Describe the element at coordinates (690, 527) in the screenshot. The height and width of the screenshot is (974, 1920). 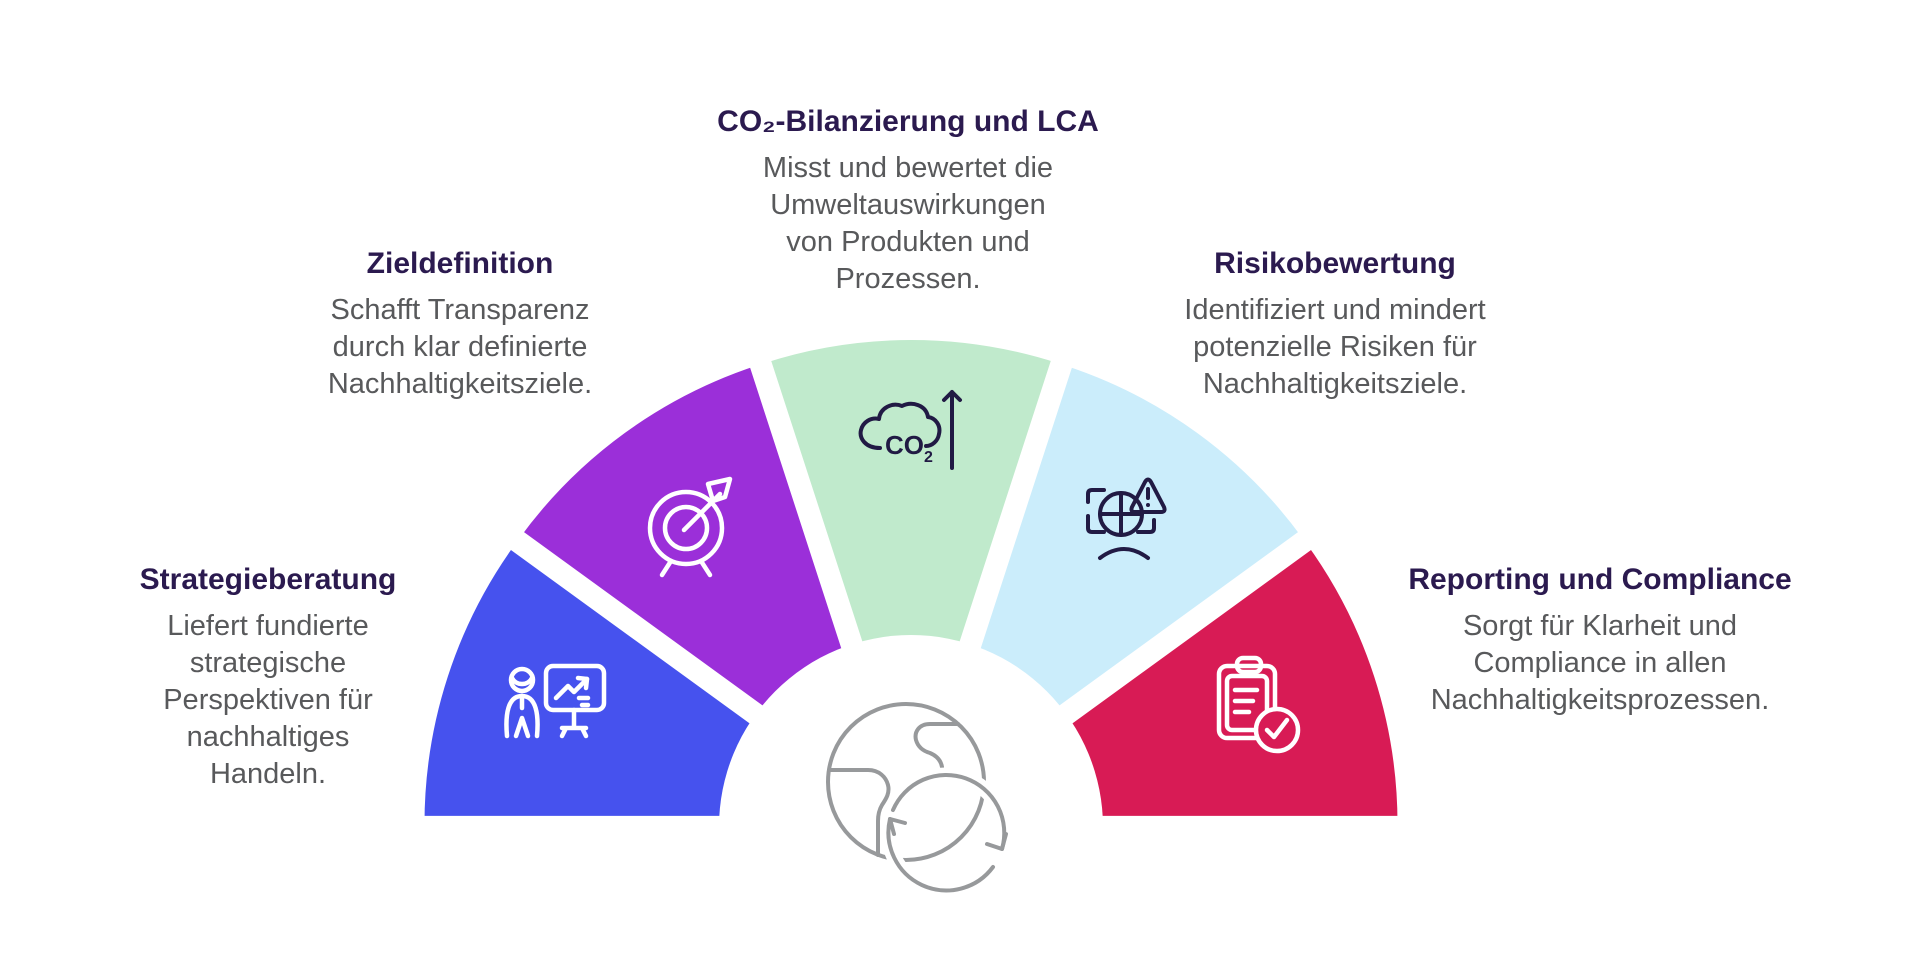
I see `target-arrow-icon` at that location.